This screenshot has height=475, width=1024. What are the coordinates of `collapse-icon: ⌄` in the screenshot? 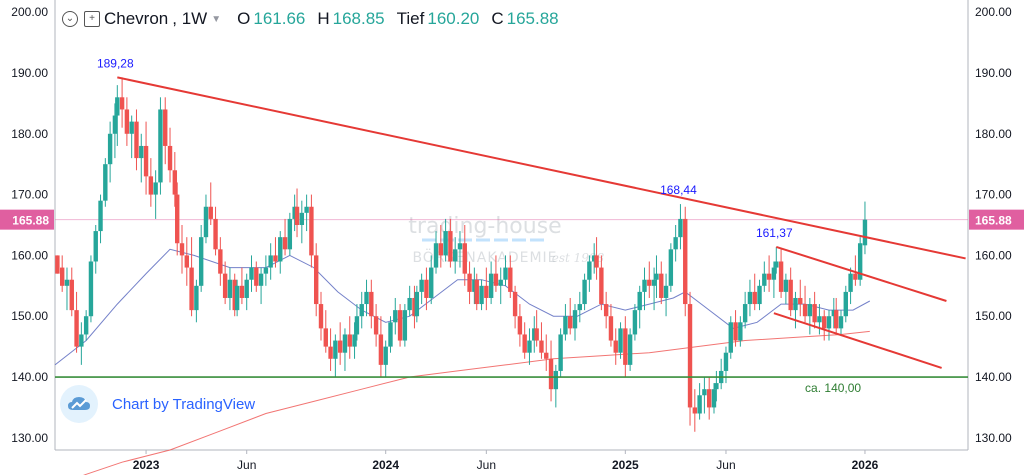 It's located at (70, 19).